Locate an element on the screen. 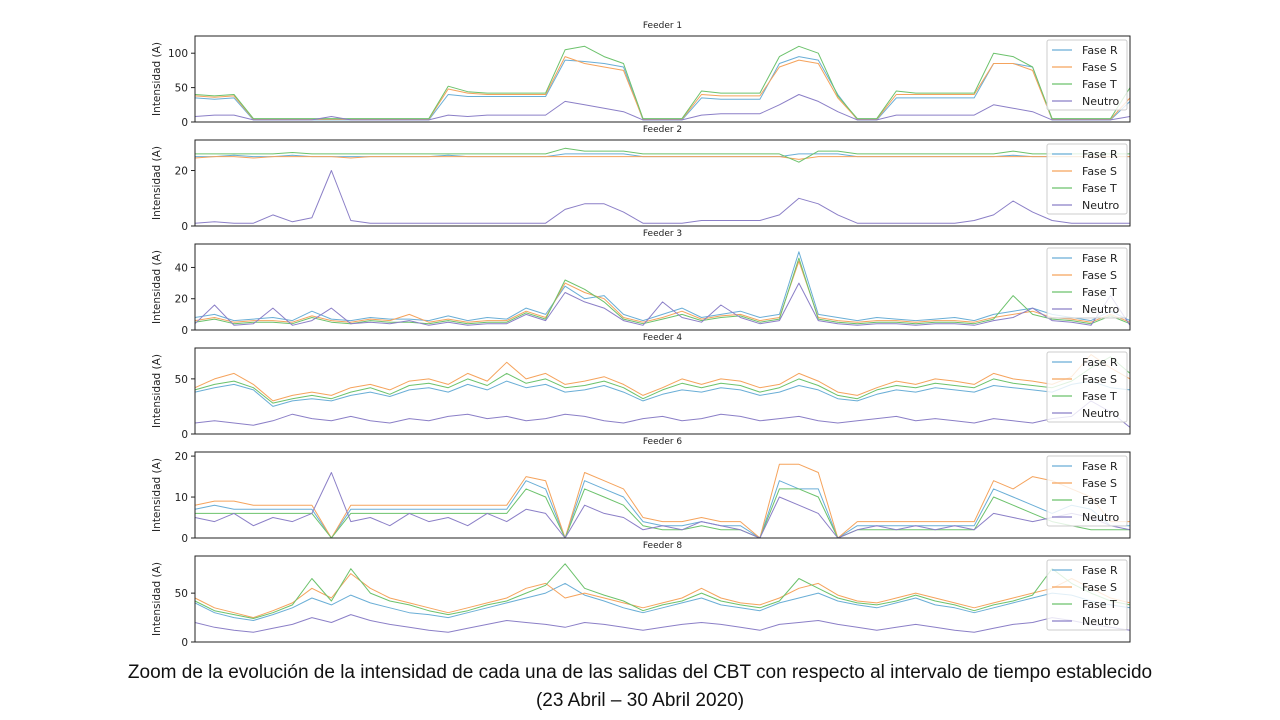 This screenshot has height=720, width=1280. y-tick-label: 10 is located at coordinates (181, 498).